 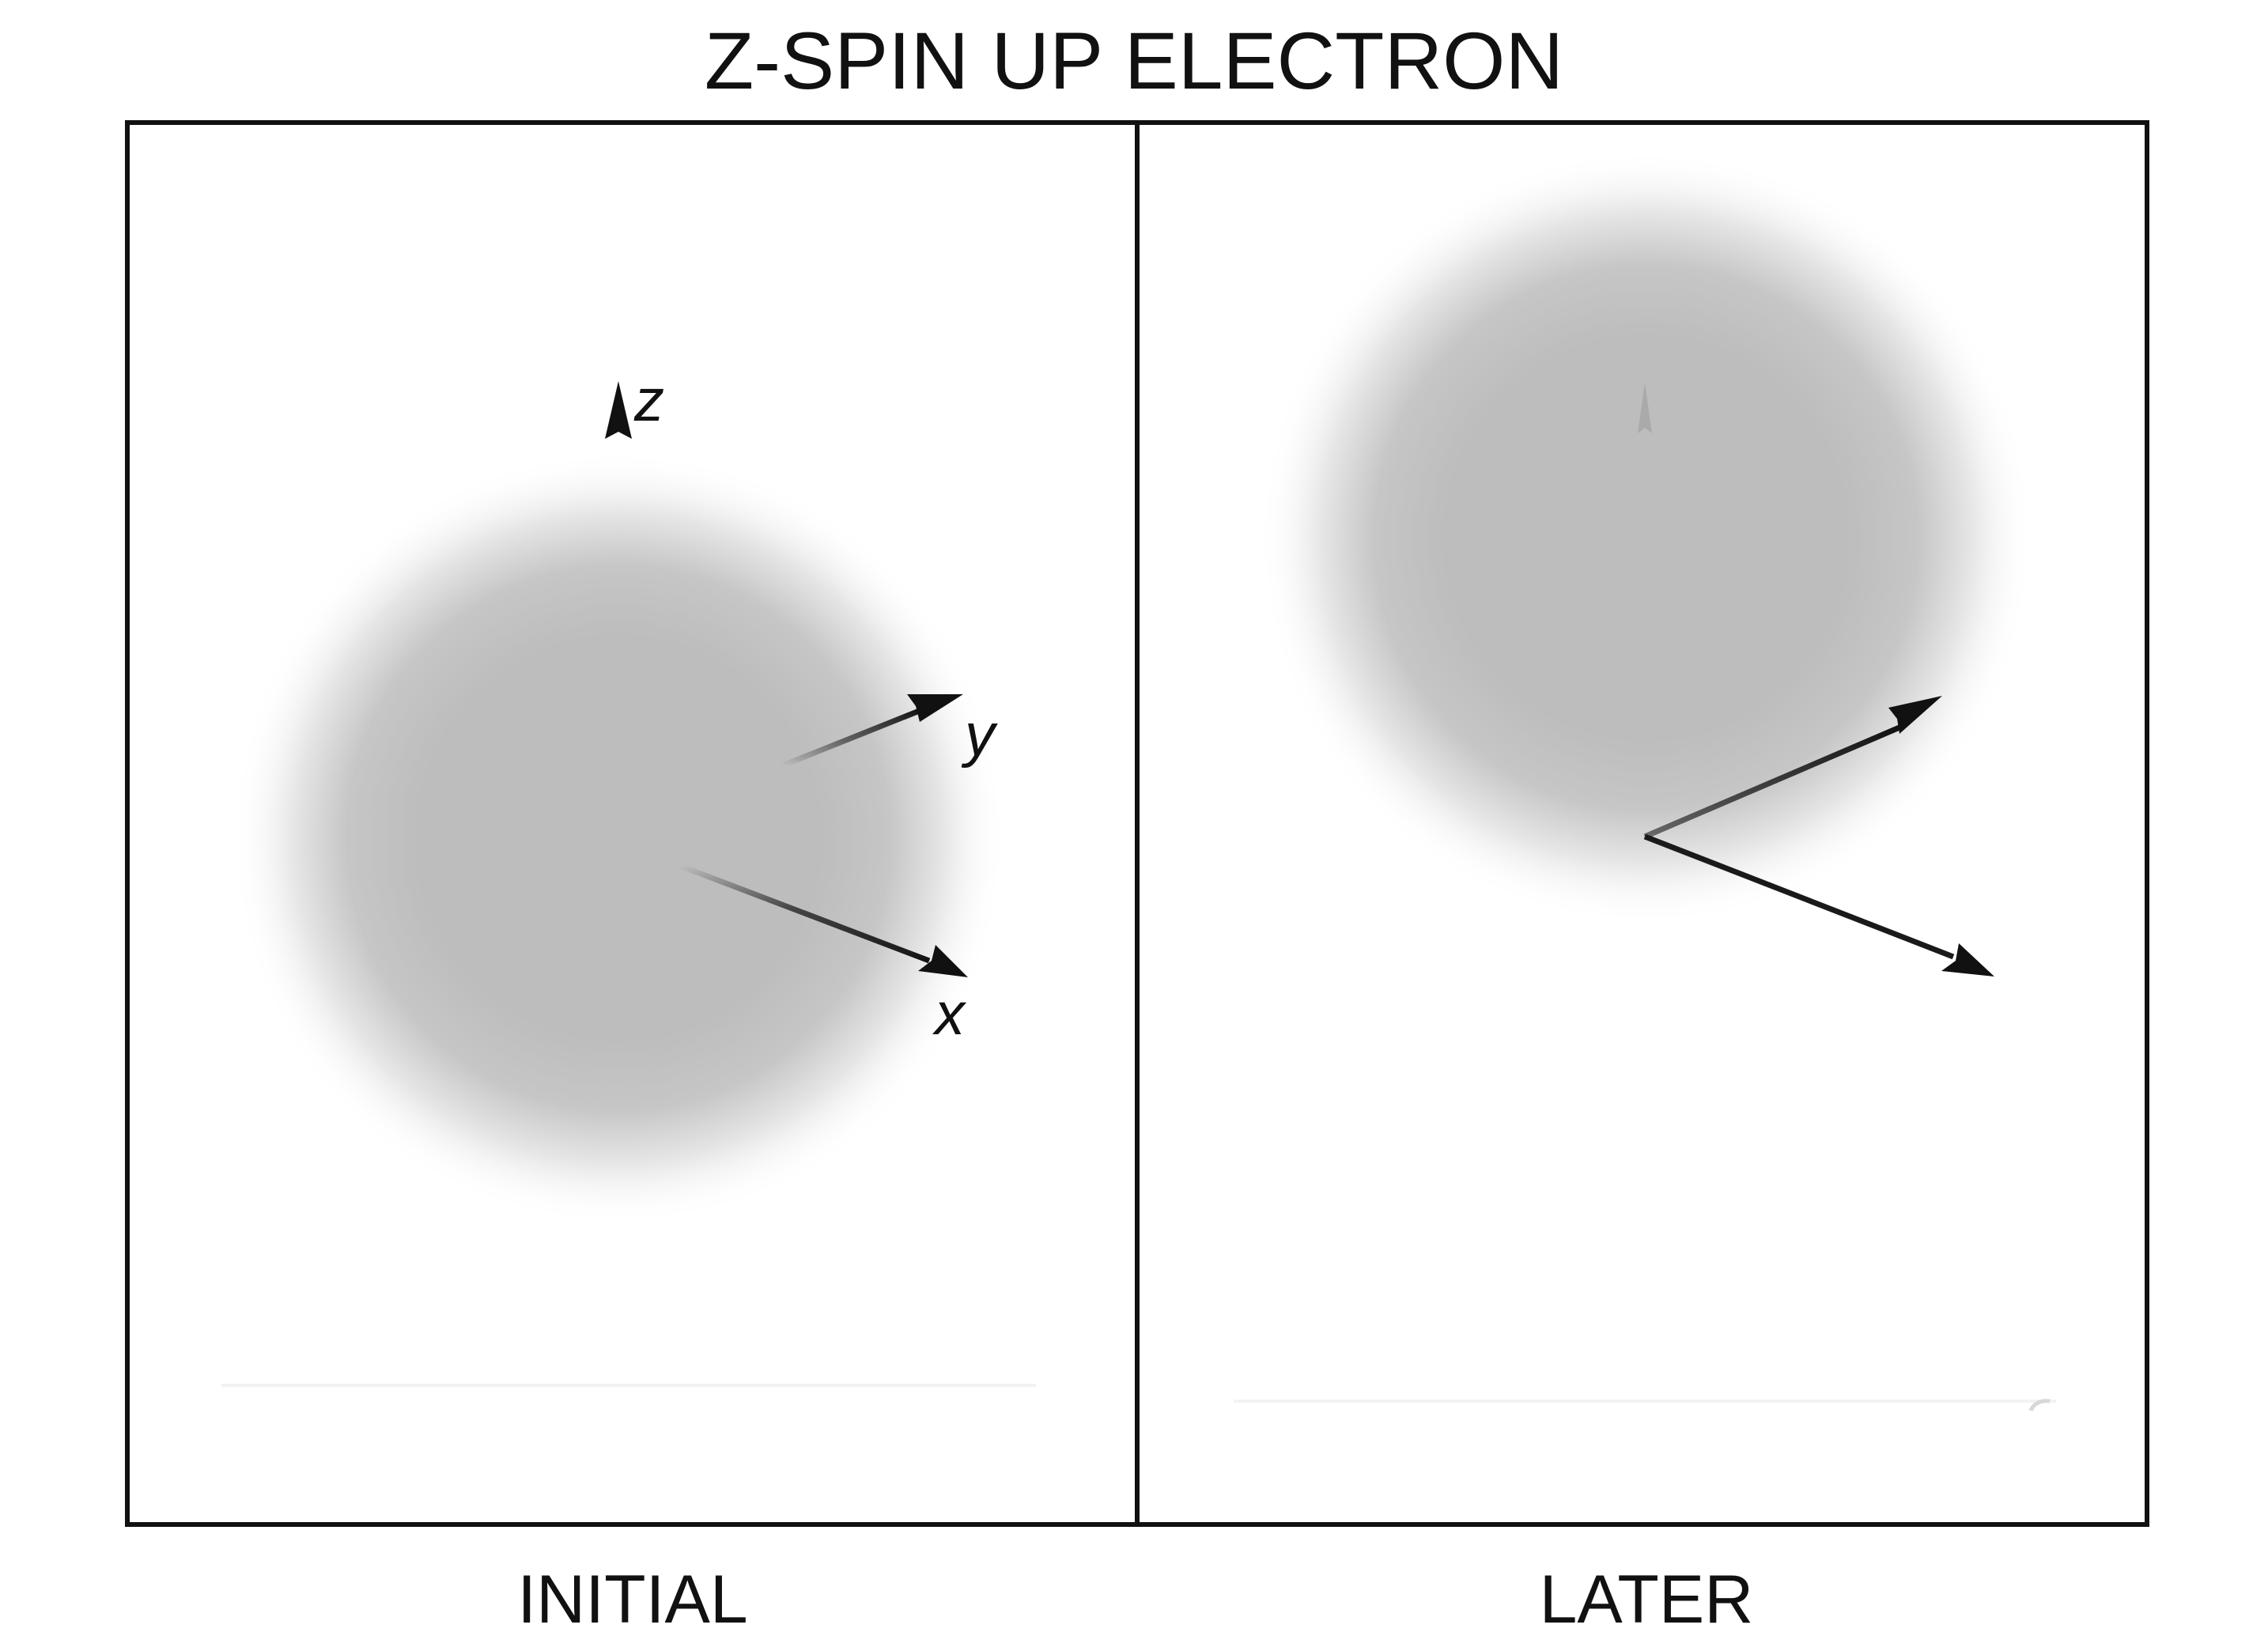 What do you see at coordinates (1915, 715) in the screenshot?
I see `later-y-arrowhead` at bounding box center [1915, 715].